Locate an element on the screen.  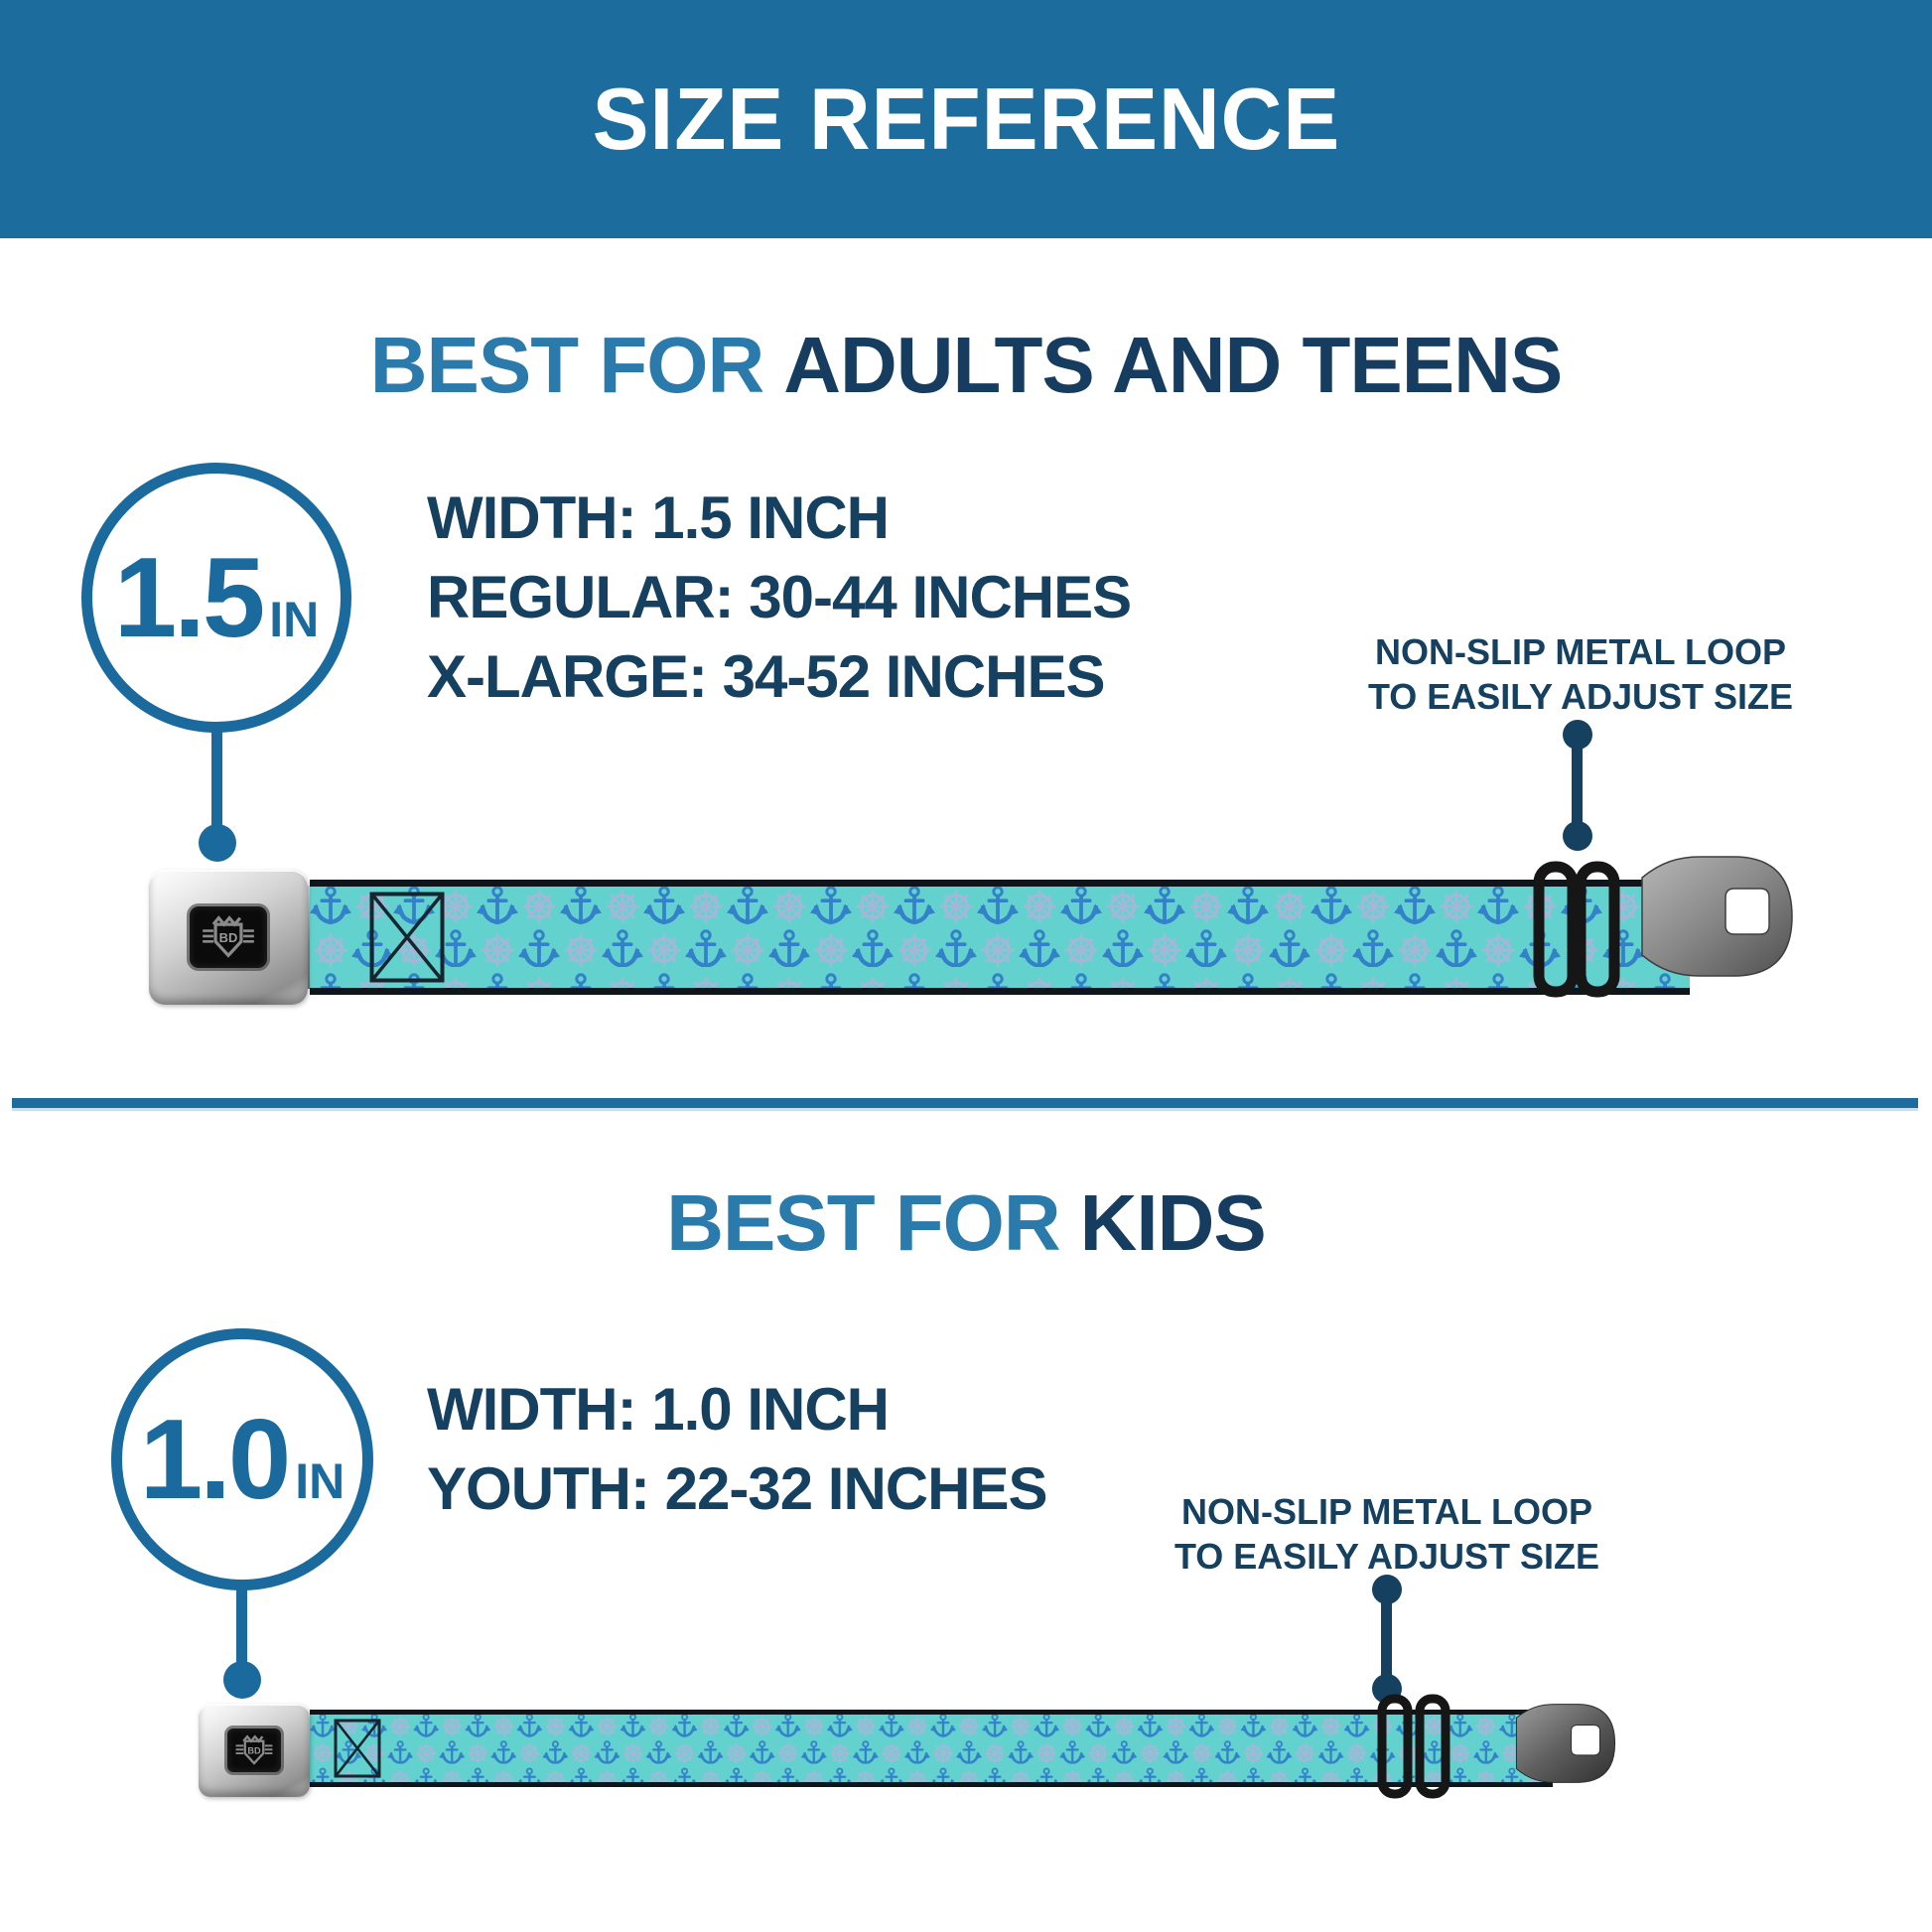
section-title-kids-rest: KIDS is located at coordinates (1173, 1223).